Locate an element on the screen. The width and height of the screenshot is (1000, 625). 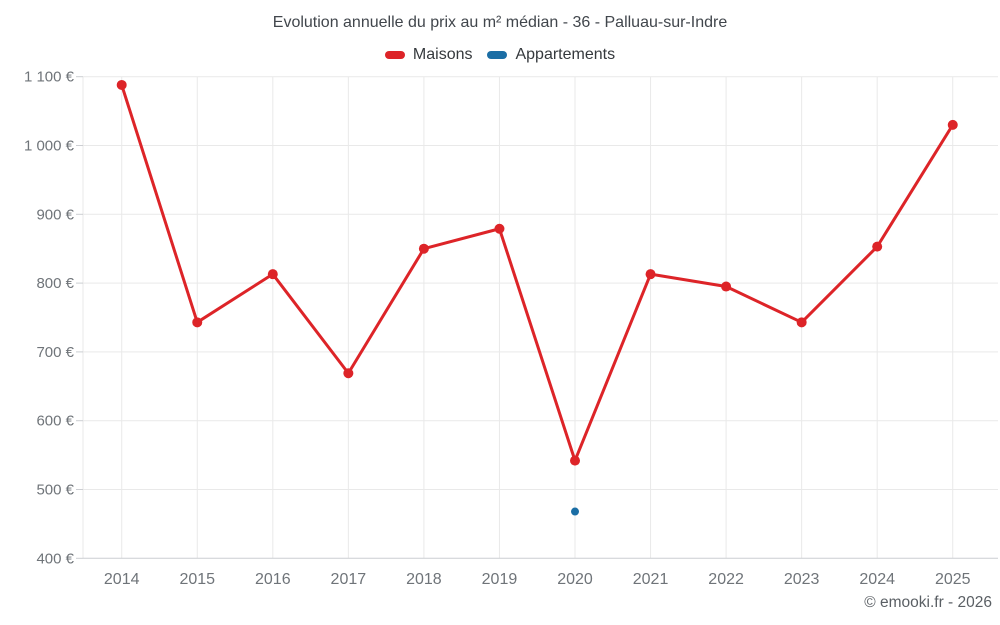
x-tick-label: 2021 is located at coordinates (651, 579).